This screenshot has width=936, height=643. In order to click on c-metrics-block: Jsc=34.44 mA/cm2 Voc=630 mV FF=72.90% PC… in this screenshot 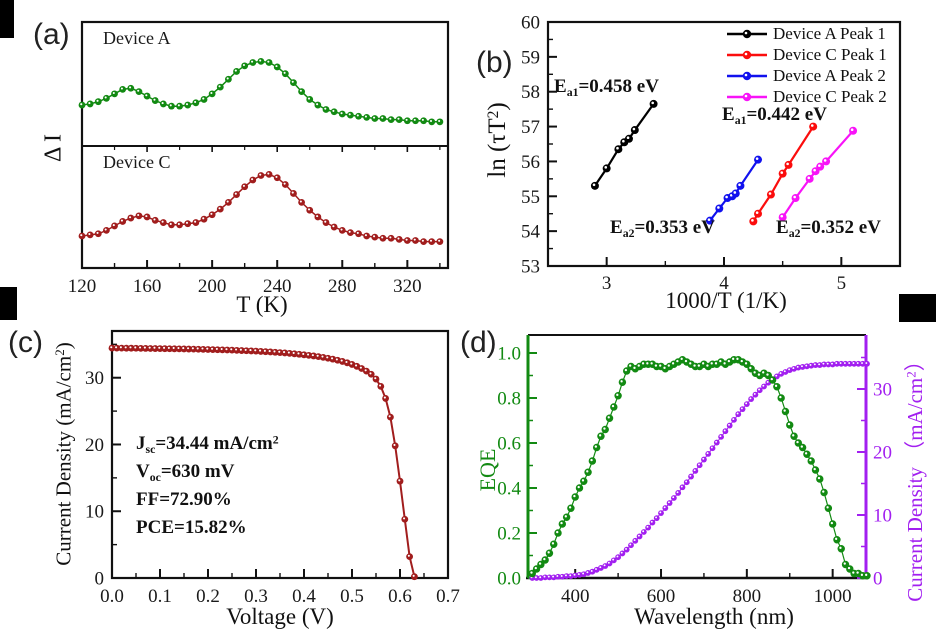, I will do `click(207, 489)`.